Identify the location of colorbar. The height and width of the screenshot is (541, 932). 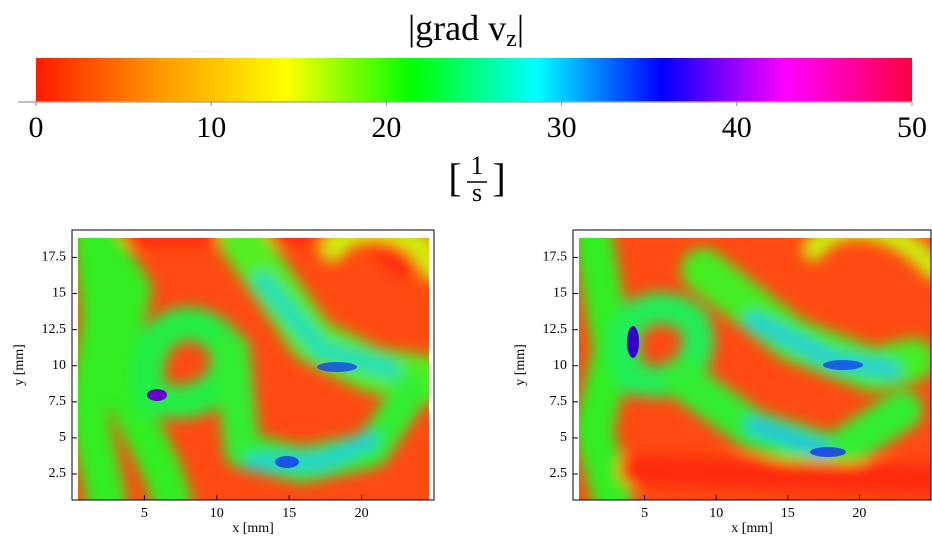
(474, 80).